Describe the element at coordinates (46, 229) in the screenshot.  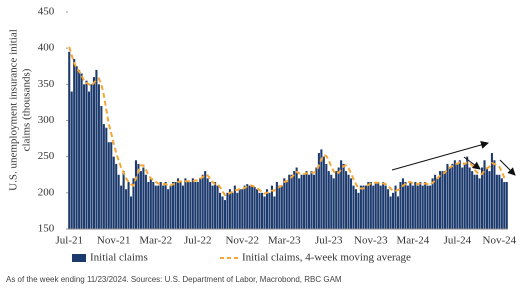
I see `y-tick-label: 150` at that location.